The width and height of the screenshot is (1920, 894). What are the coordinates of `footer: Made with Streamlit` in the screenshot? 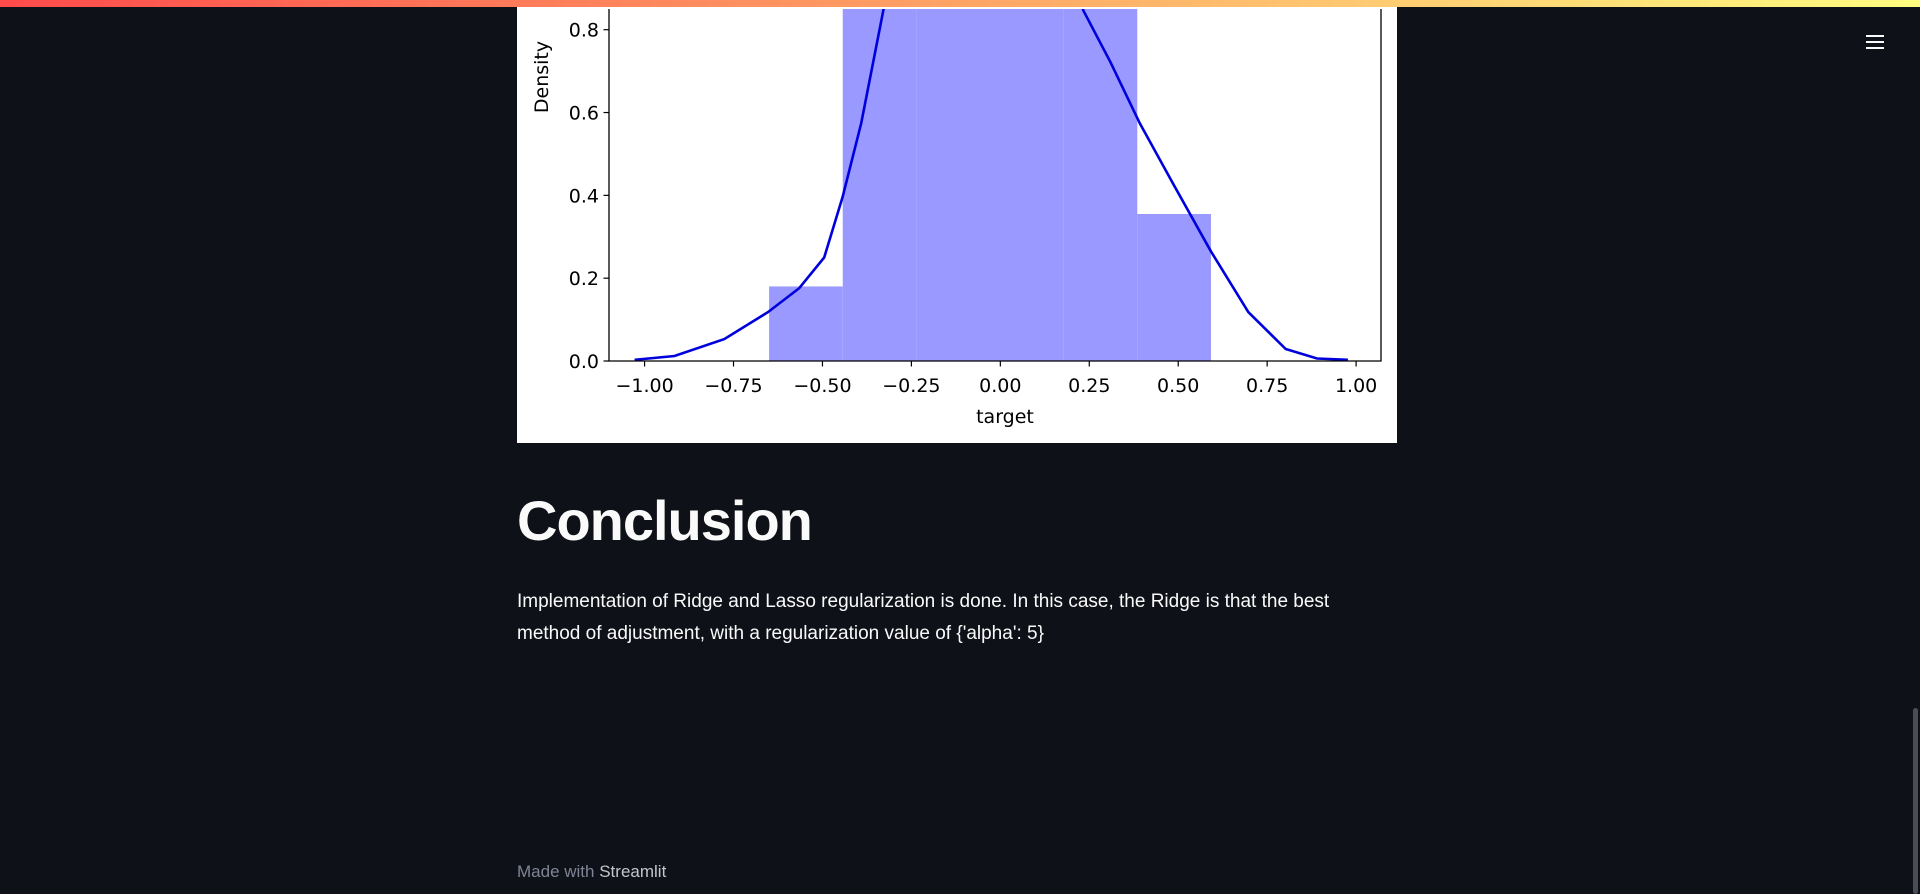 It's located at (591, 872).